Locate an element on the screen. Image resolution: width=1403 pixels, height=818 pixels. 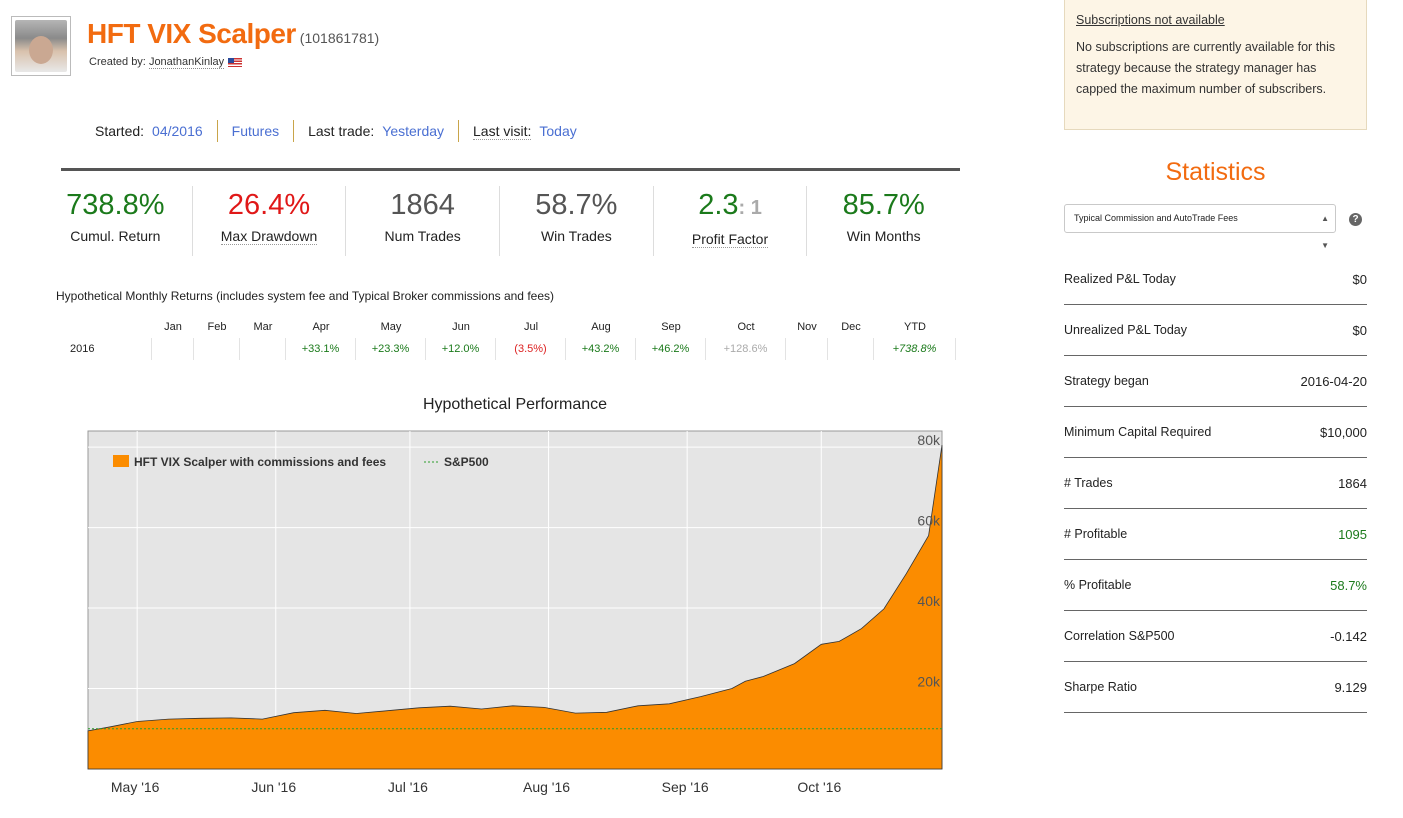
creator-line: Created by: JonathanKinlay is located at coordinates (166, 62).